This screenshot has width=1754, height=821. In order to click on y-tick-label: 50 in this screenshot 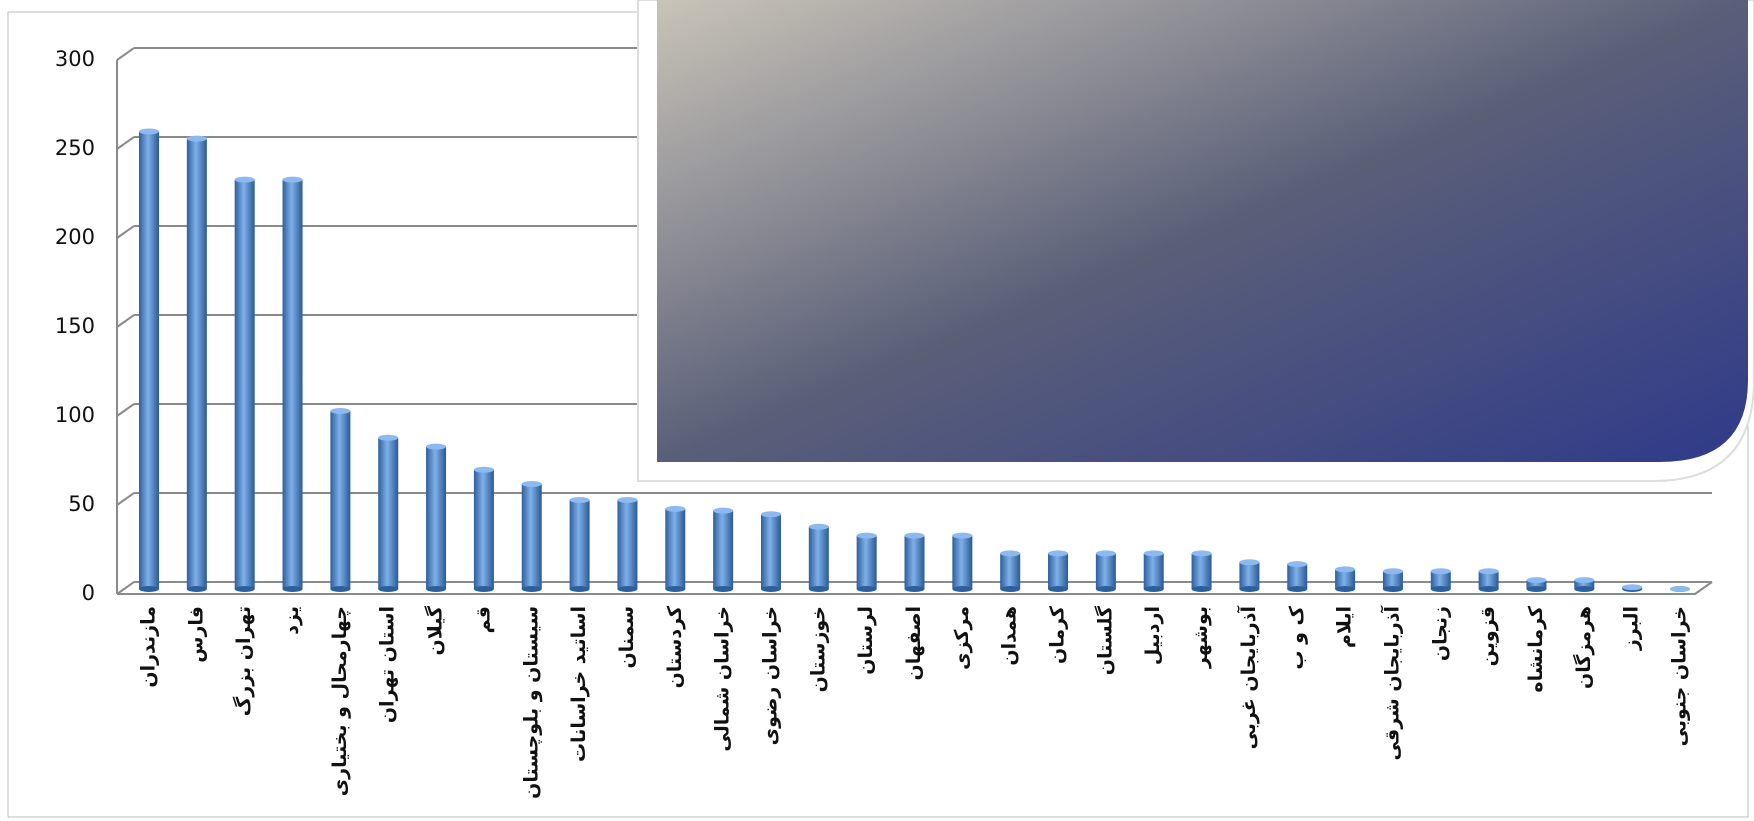, I will do `click(81, 504)`.